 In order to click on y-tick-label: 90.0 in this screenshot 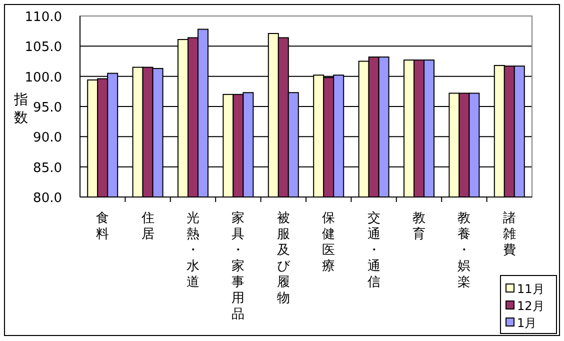, I will do `click(47, 138)`.